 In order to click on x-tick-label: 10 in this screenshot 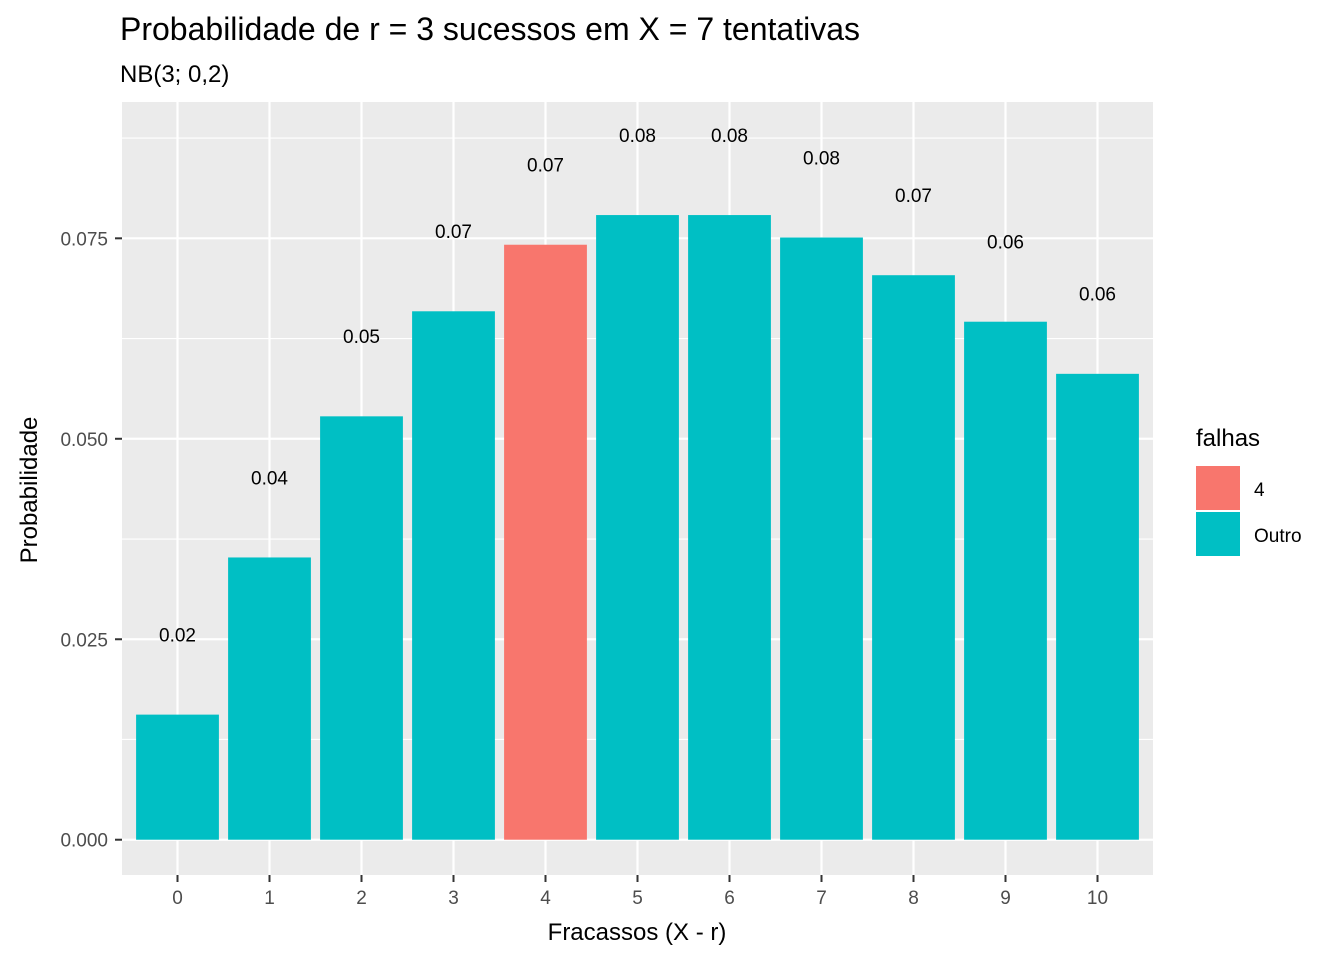, I will do `click(1097, 898)`.